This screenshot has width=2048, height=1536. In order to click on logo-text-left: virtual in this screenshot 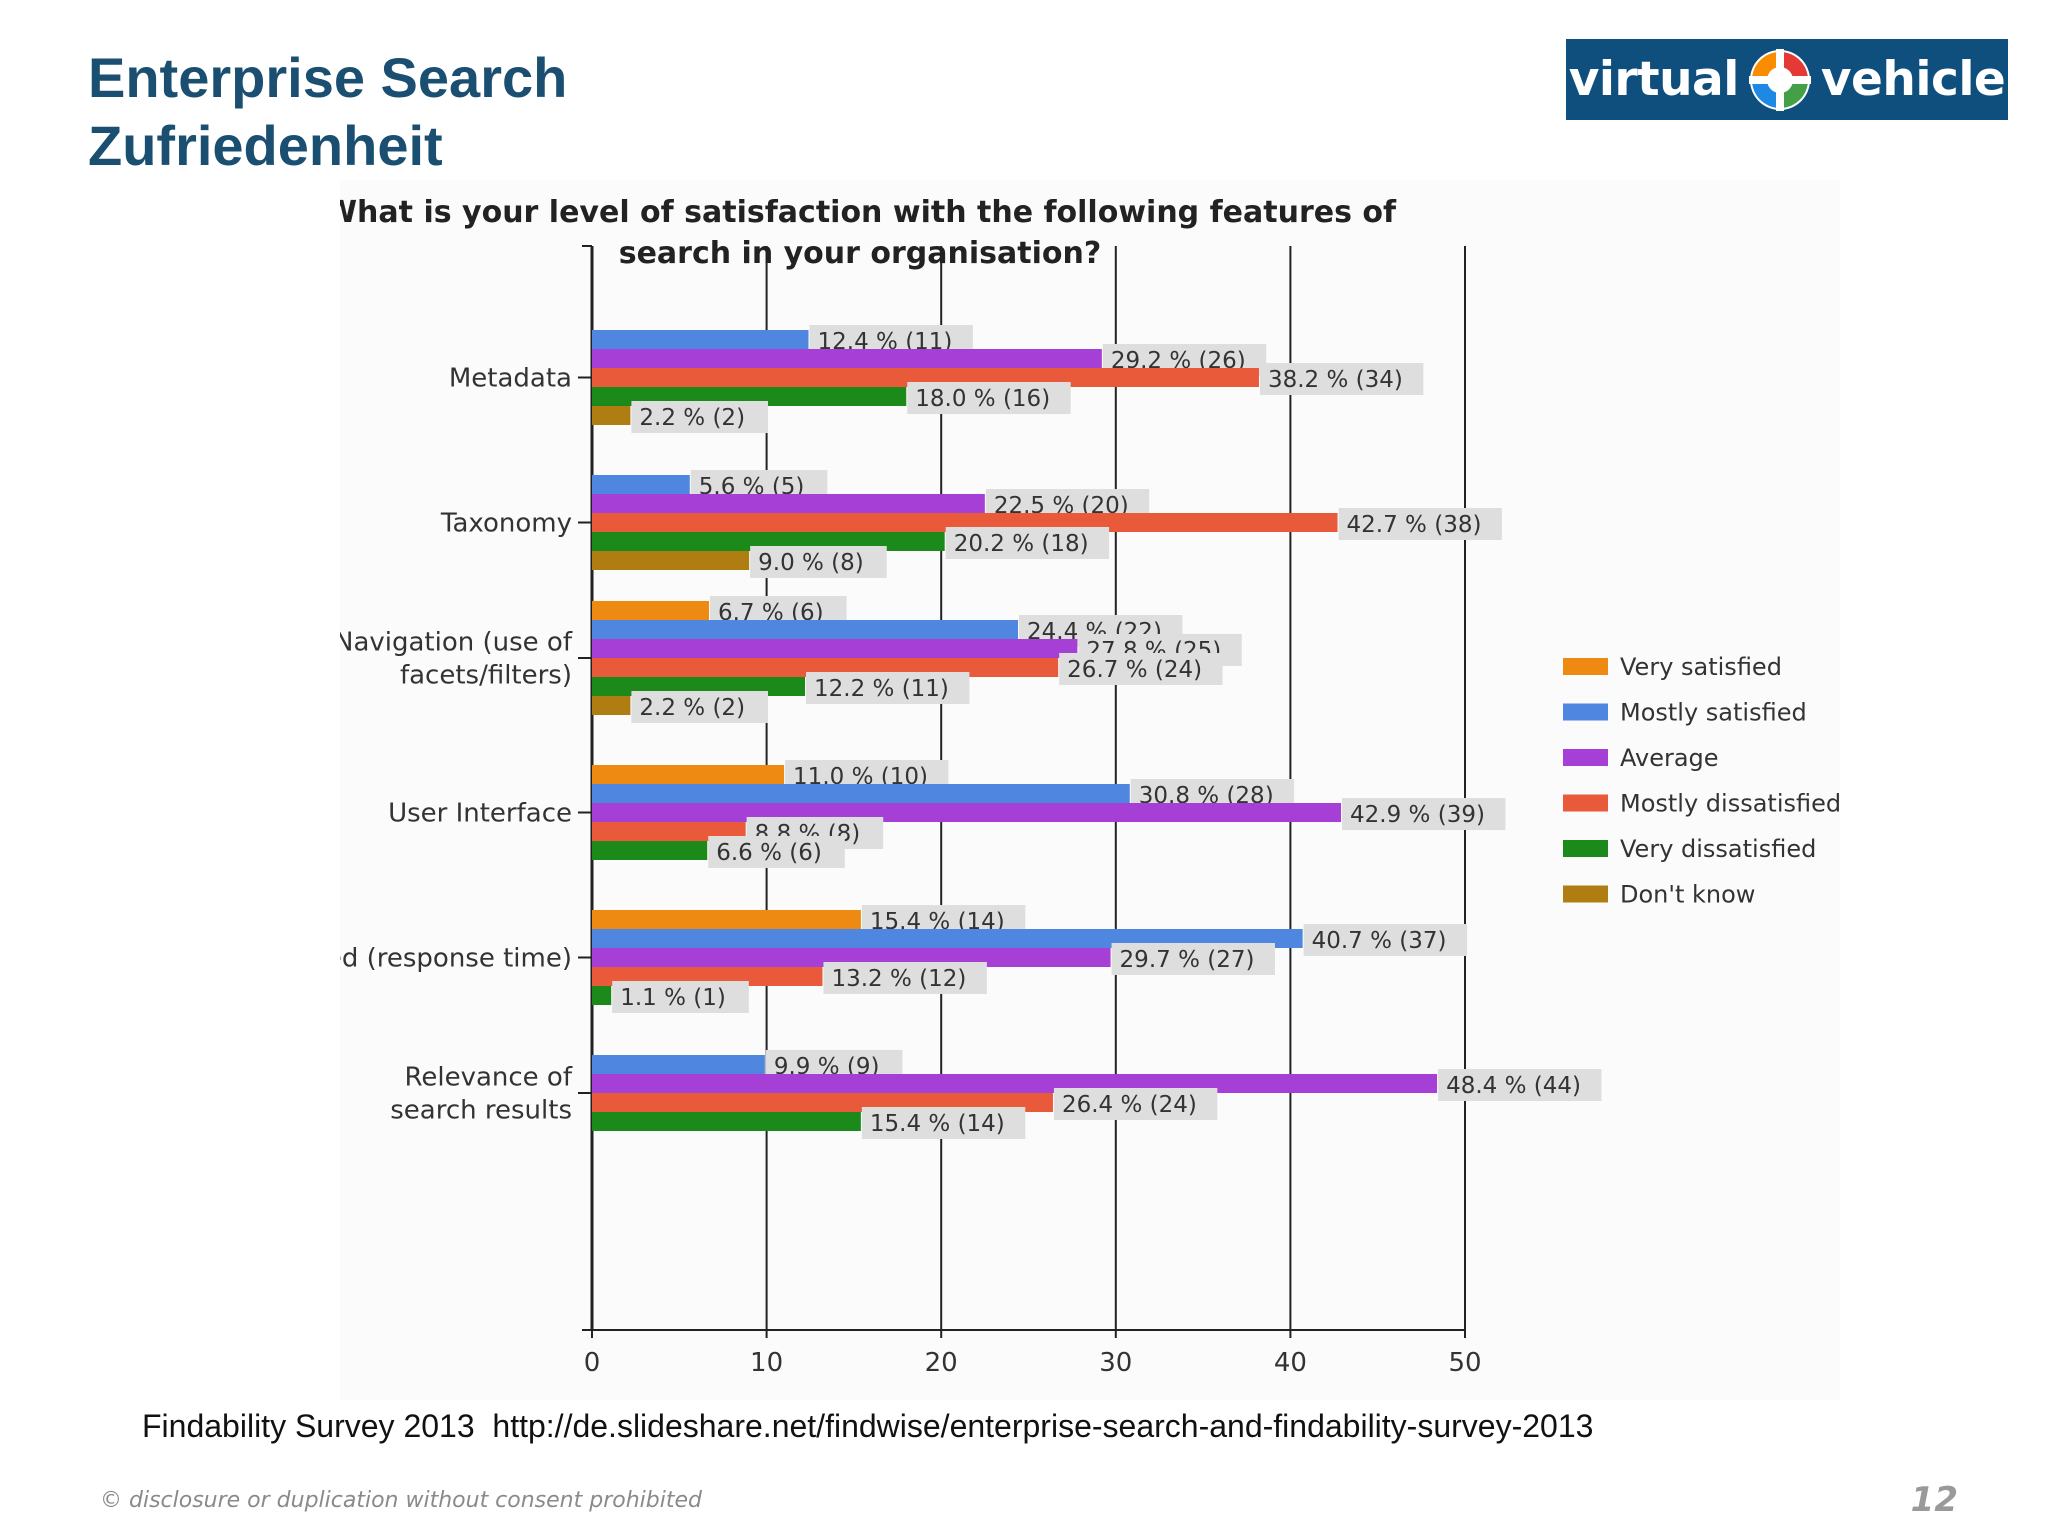, I will do `click(1654, 79)`.